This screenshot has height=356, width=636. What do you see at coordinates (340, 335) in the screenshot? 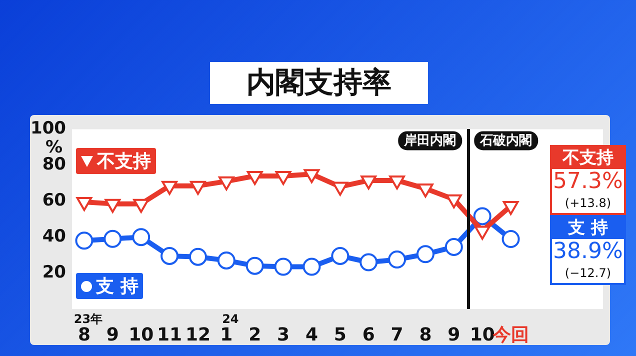
I see `x-tick-label: 5` at bounding box center [340, 335].